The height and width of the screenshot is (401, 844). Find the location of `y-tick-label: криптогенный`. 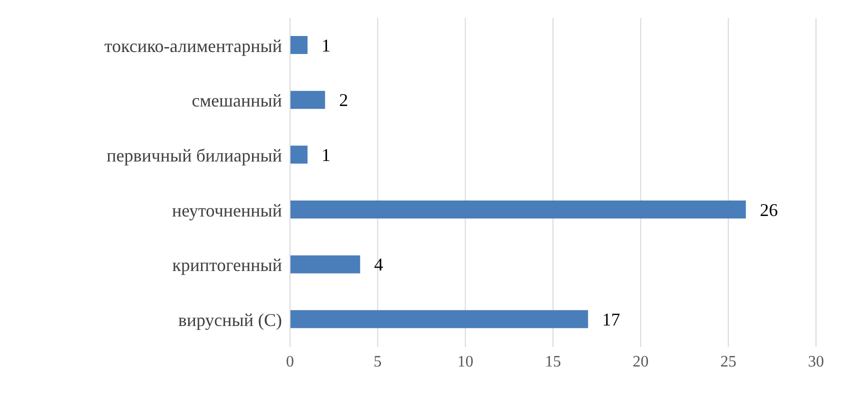

y-tick-label: криптогенный is located at coordinates (227, 265).